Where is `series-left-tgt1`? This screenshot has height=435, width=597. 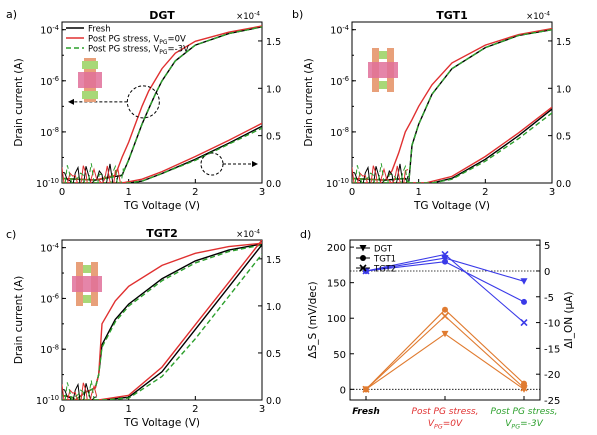
series-left-tgt1 is located at coordinates (445, 349).